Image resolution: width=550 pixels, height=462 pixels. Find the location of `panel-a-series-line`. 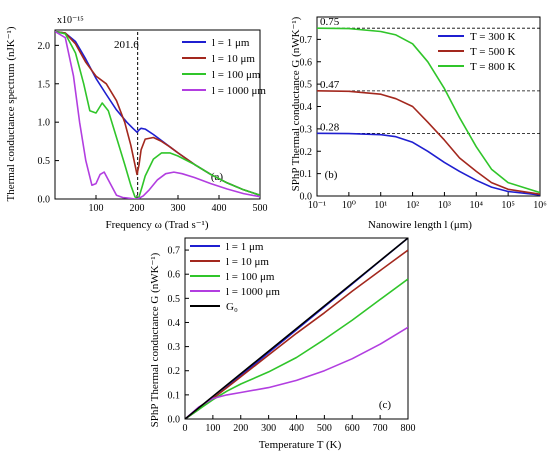

panel-a-series-line is located at coordinates (157, 114).